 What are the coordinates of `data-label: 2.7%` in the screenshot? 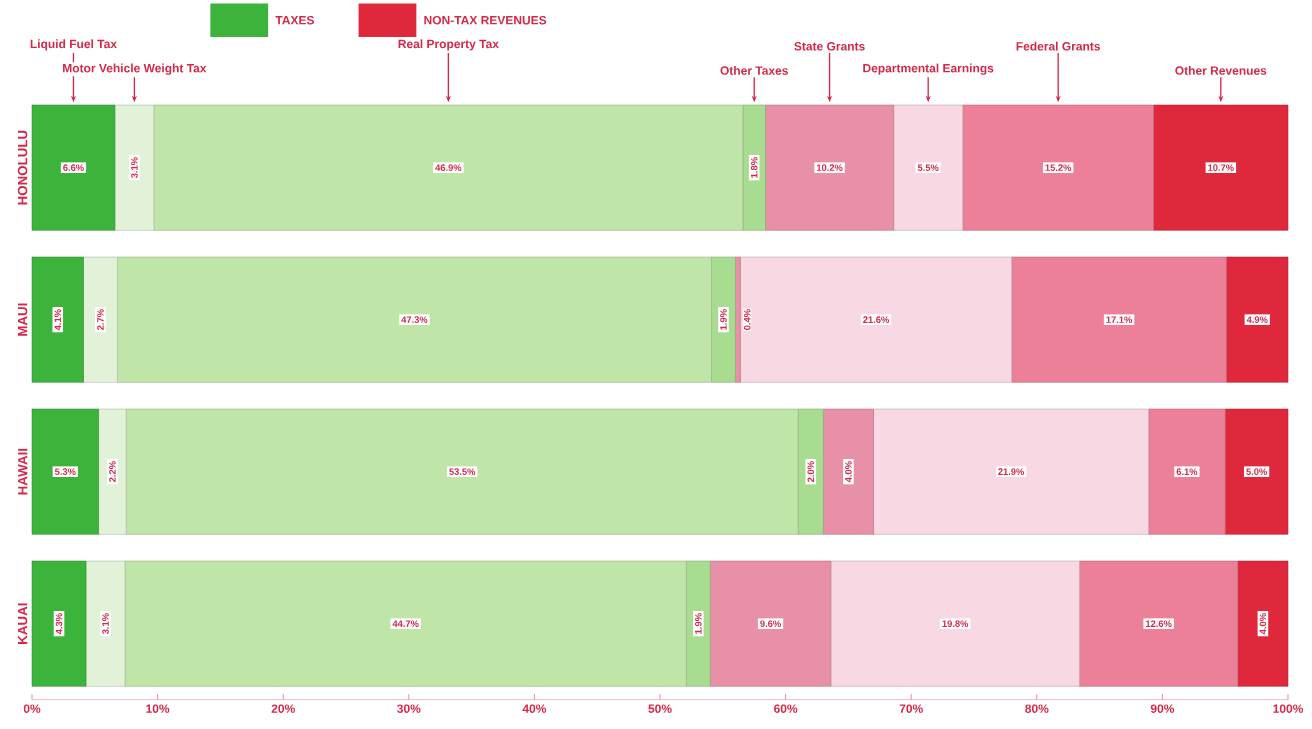 It's located at (100, 319).